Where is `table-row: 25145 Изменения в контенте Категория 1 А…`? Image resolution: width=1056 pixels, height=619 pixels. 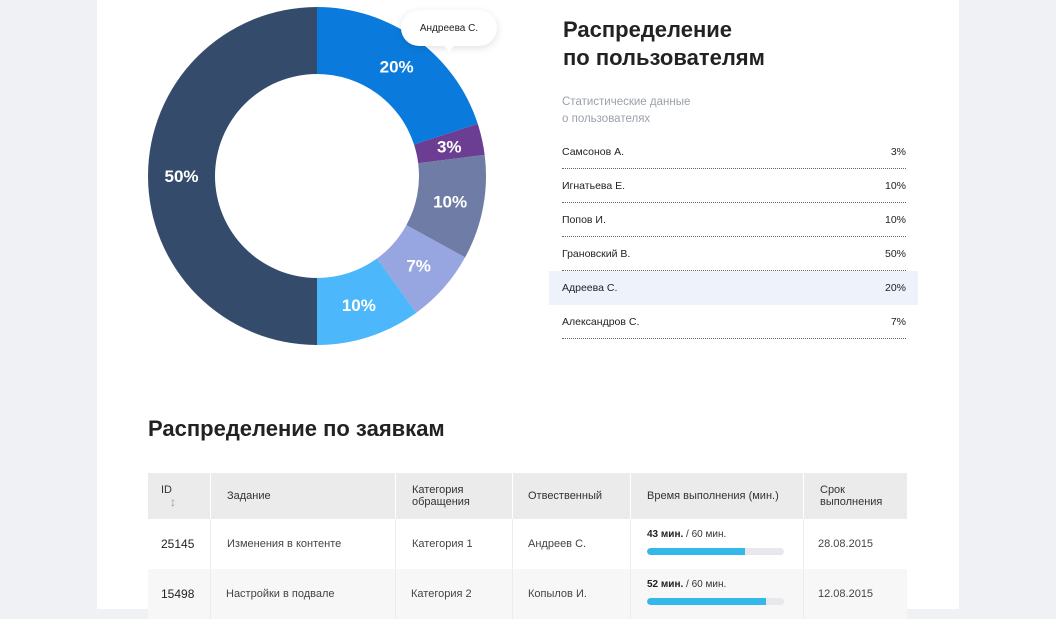 table-row: 25145 Изменения в контенте Категория 1 А… is located at coordinates (527, 544).